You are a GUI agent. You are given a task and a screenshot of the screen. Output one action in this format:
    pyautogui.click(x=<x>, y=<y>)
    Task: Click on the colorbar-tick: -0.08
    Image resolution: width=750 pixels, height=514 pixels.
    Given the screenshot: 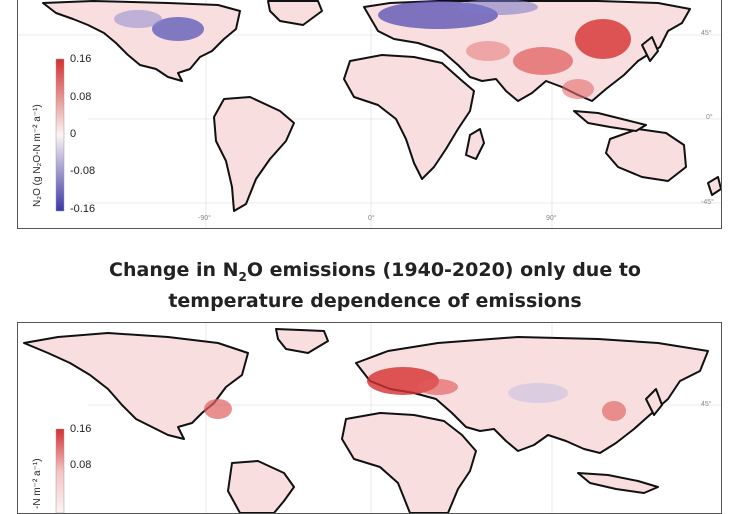 What is the action you would take?
    pyautogui.click(x=83, y=171)
    